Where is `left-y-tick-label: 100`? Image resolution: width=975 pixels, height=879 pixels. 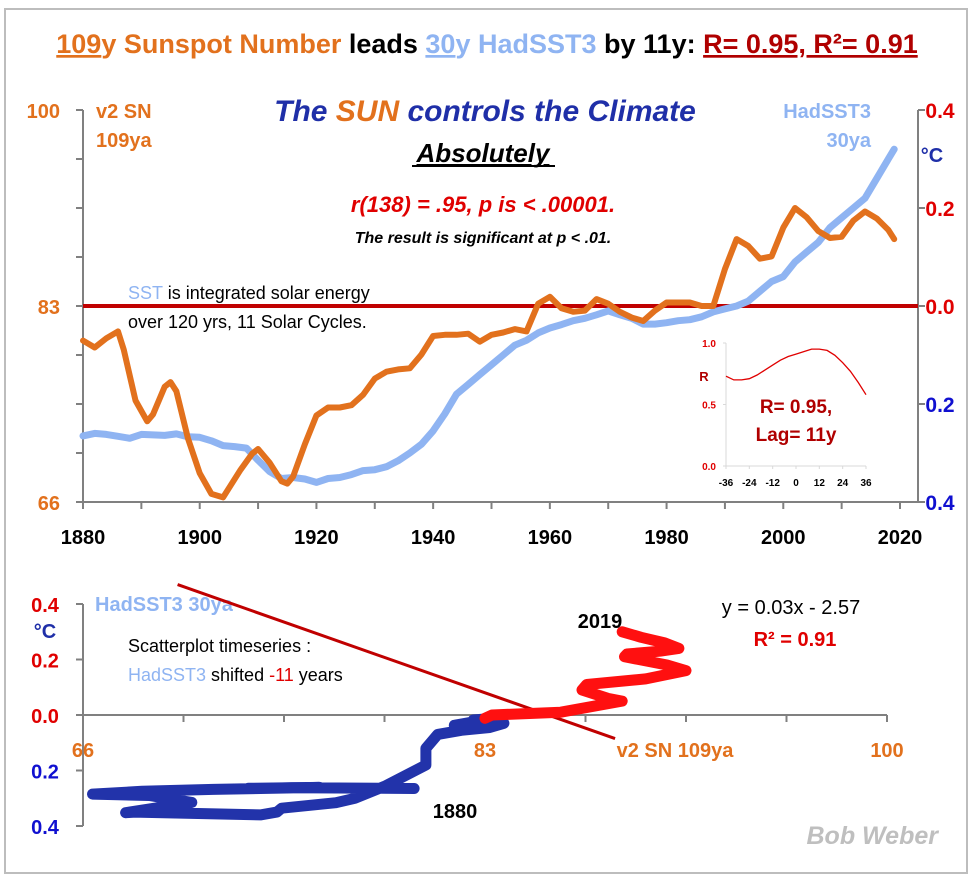 left-y-tick-label: 100 is located at coordinates (43, 112).